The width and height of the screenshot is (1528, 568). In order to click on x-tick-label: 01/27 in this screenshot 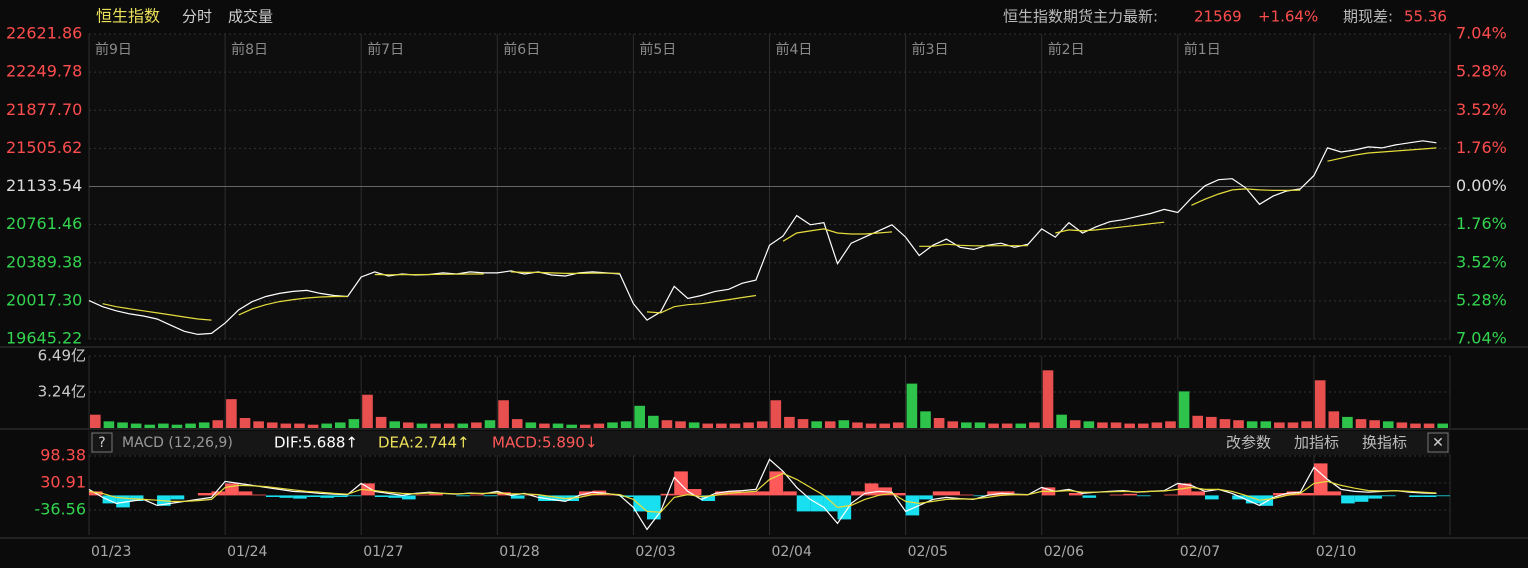, I will do `click(383, 552)`.